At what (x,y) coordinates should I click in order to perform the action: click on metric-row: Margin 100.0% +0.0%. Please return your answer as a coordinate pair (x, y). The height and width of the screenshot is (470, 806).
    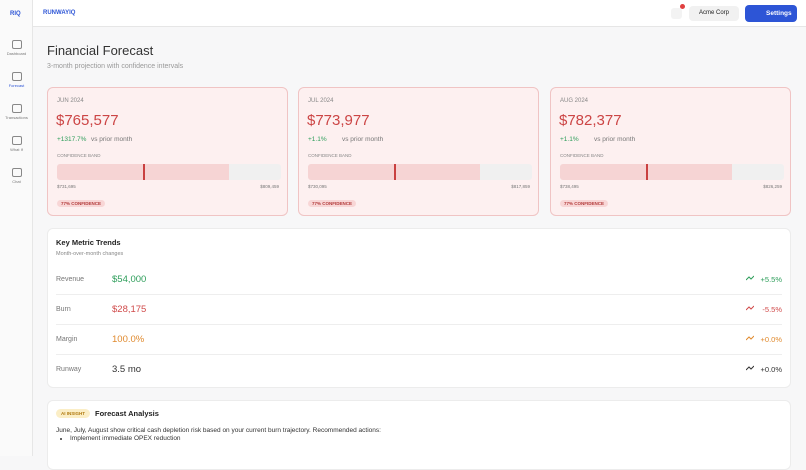
    Looking at the image, I should click on (419, 340).